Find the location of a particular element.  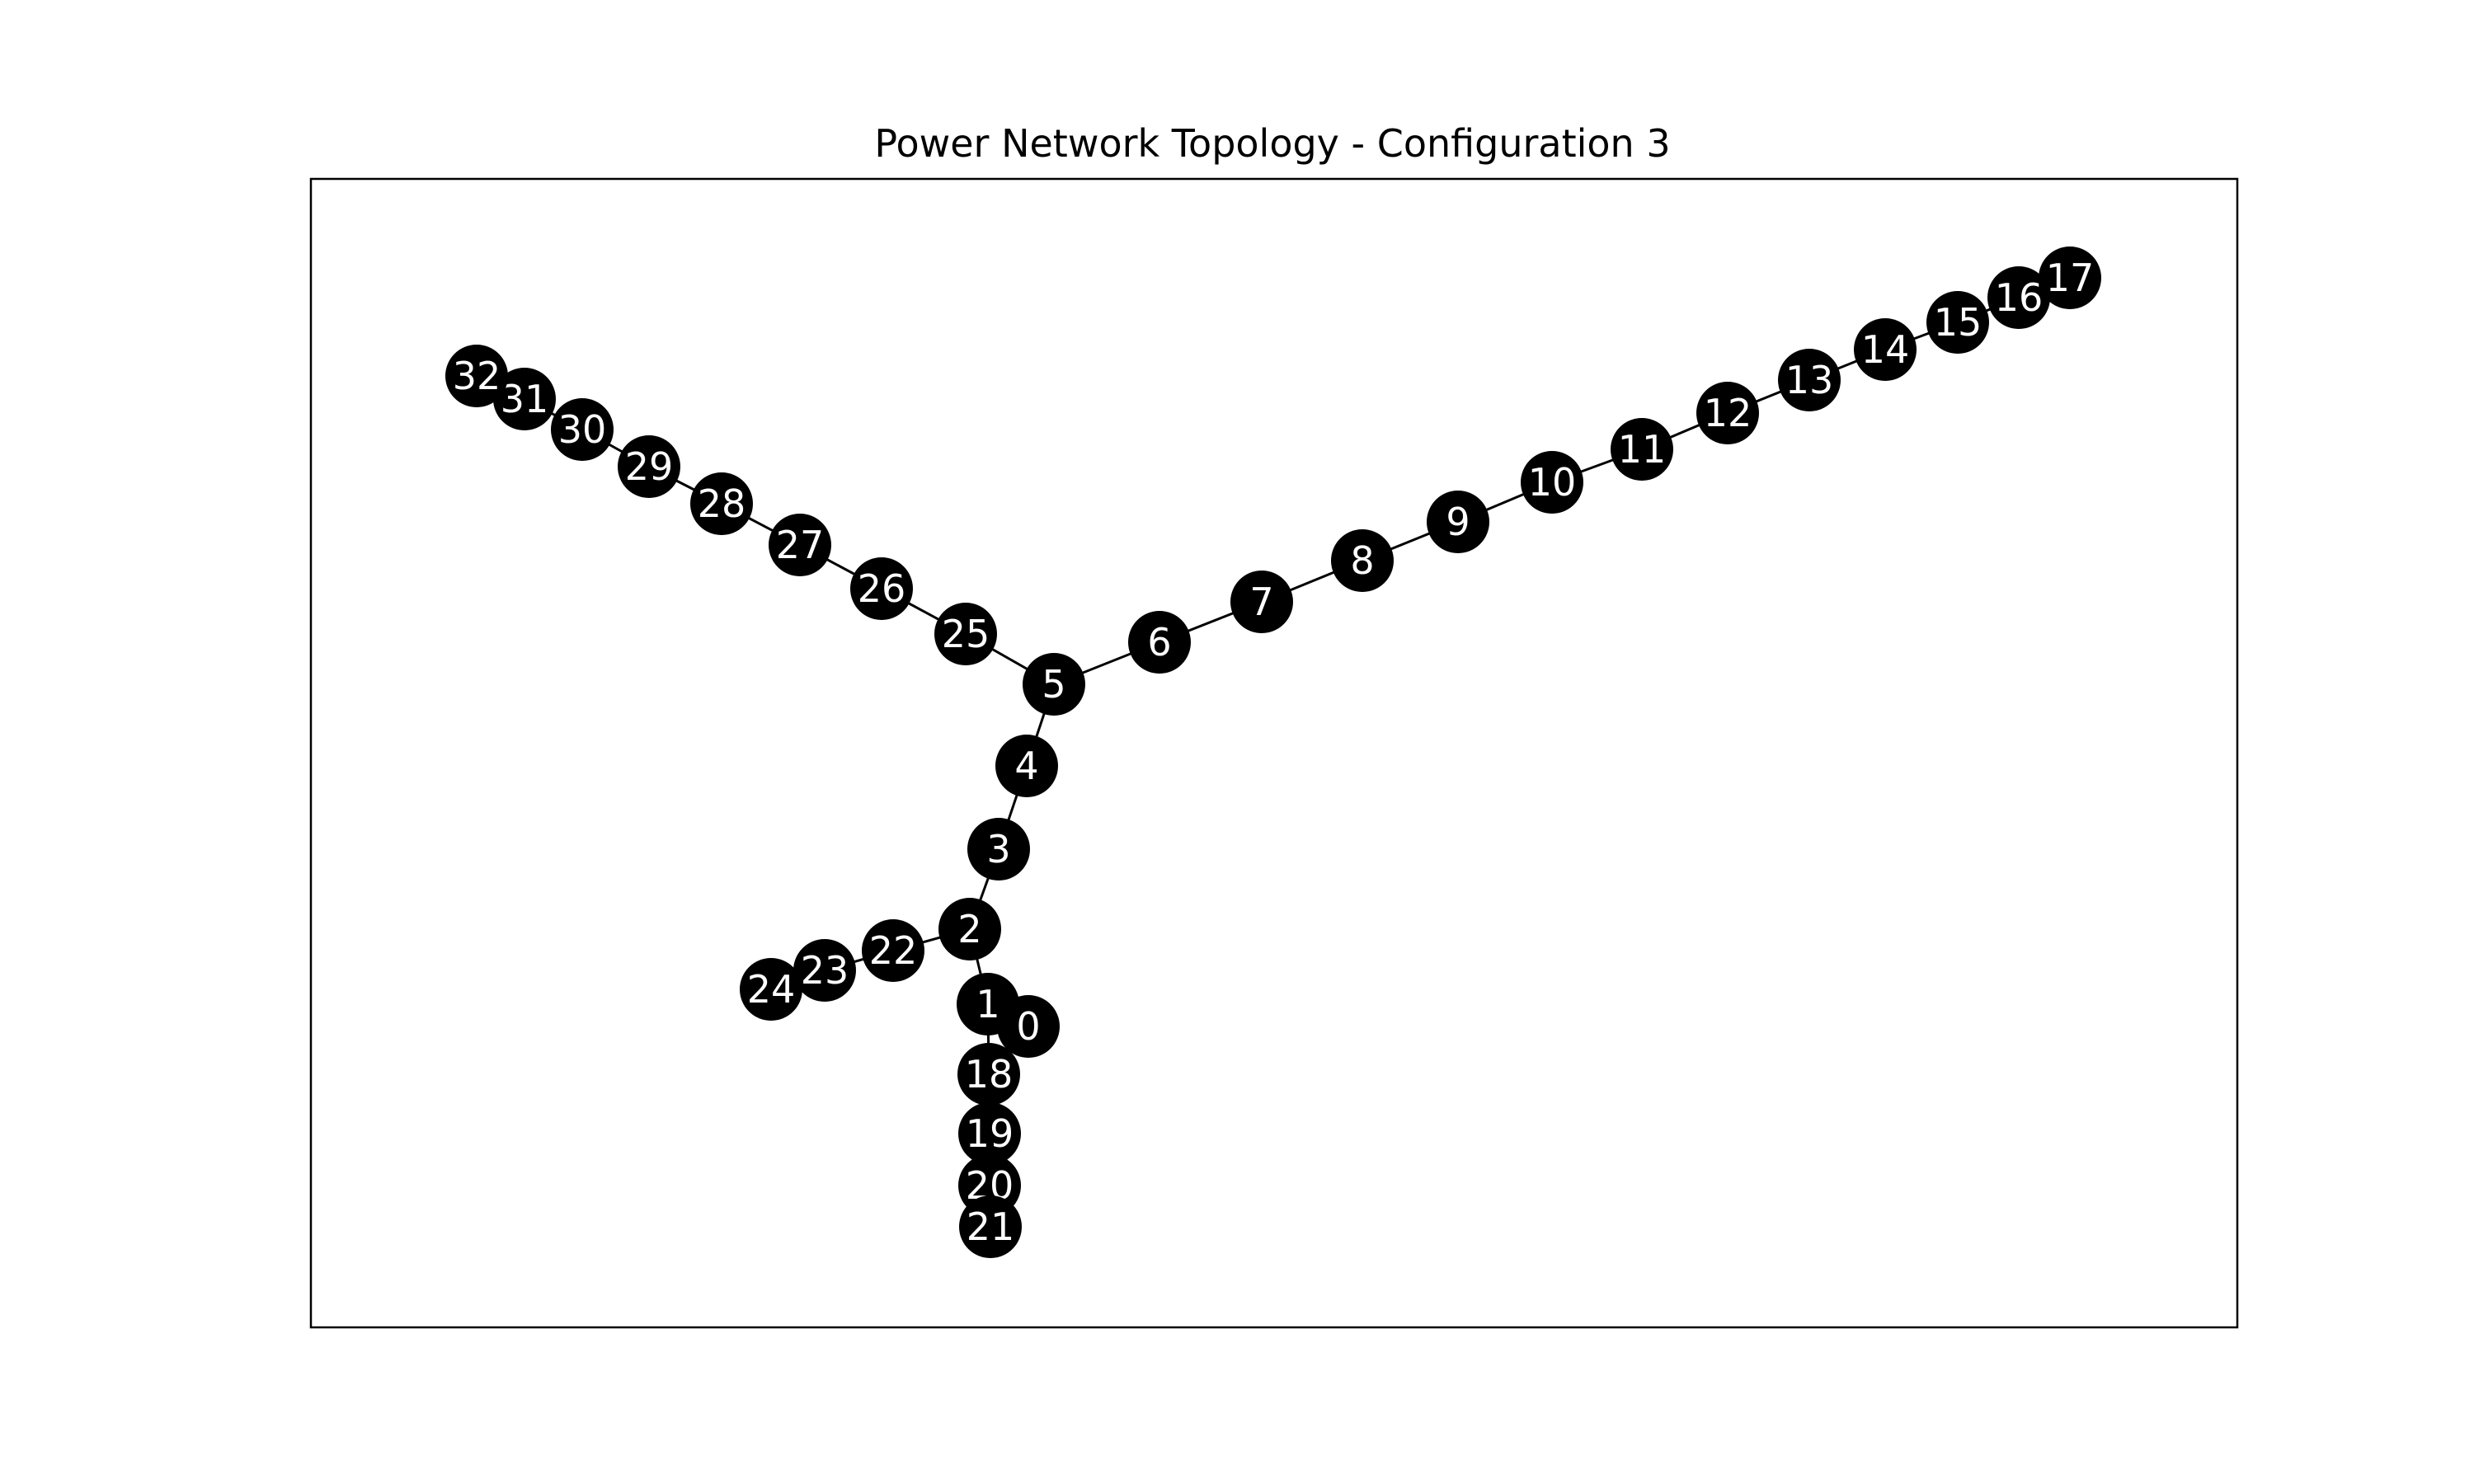

node-label-22: 22 is located at coordinates (893, 950).